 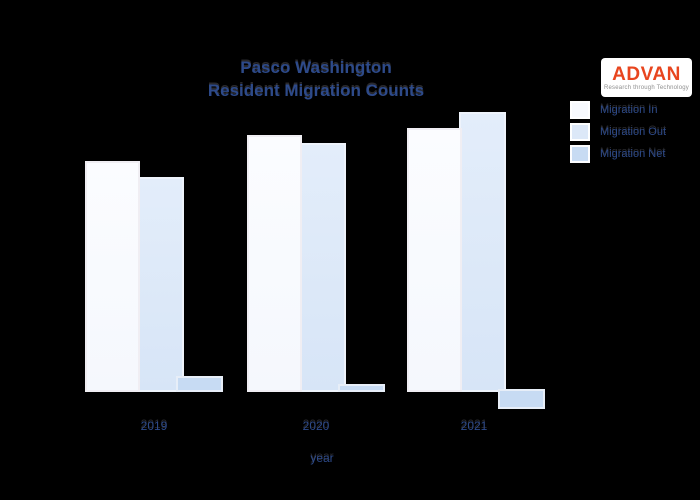 I want to click on legend-swatch-migration-in, so click(x=580, y=110).